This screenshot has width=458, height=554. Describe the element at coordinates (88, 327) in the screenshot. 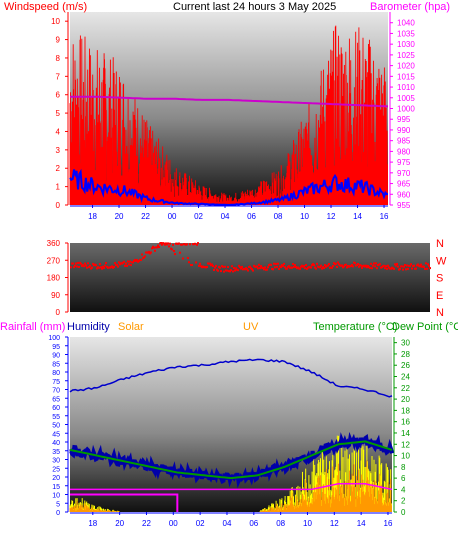

I see `humidity-axis-title: Humidity` at that location.